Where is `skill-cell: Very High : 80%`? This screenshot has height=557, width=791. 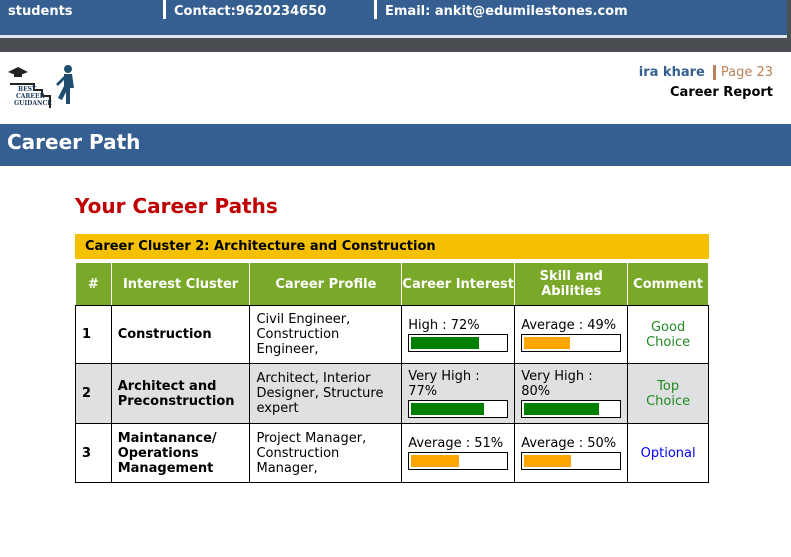 skill-cell: Very High : 80% is located at coordinates (571, 393).